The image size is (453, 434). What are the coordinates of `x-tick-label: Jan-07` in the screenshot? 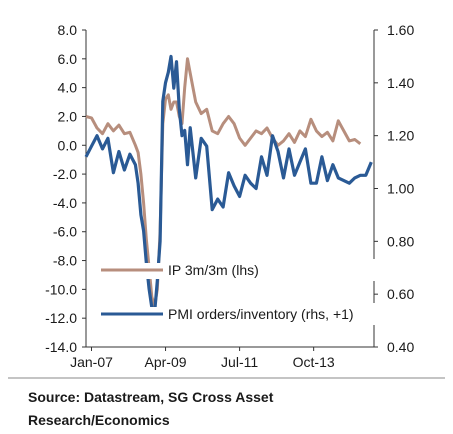 It's located at (91, 362).